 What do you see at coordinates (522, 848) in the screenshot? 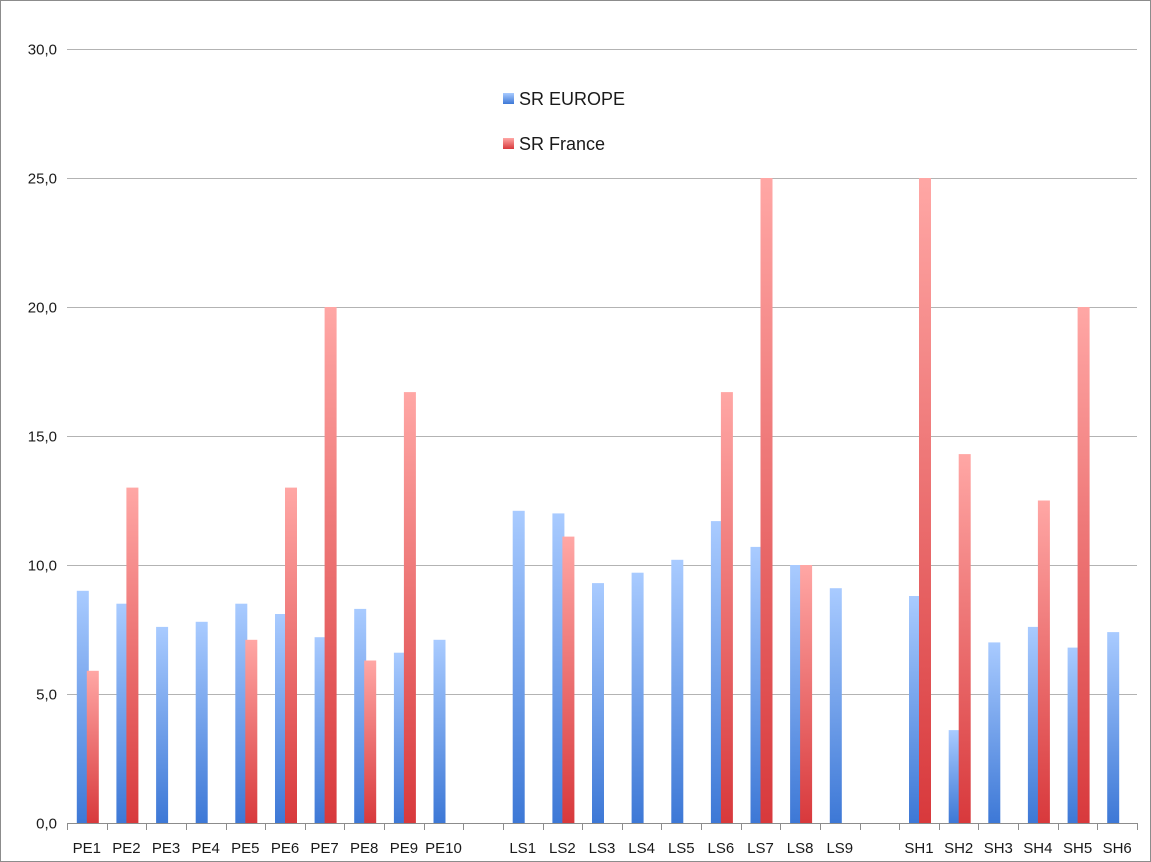
I see `x-tick-label: LS1` at bounding box center [522, 848].